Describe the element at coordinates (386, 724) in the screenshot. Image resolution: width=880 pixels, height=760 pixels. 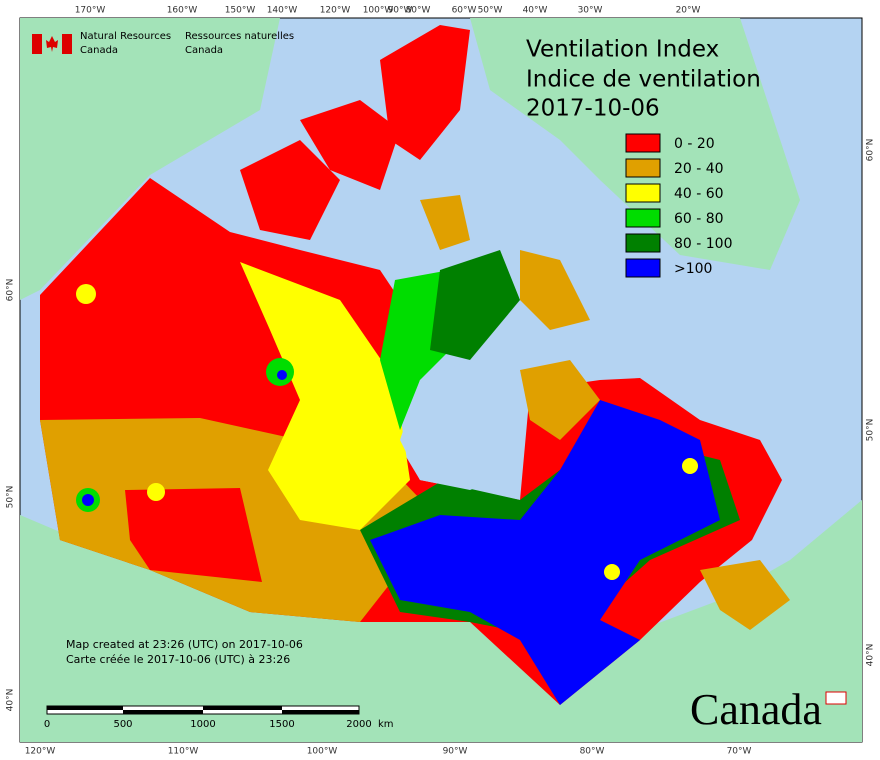
I see `scale-unit: km` at that location.